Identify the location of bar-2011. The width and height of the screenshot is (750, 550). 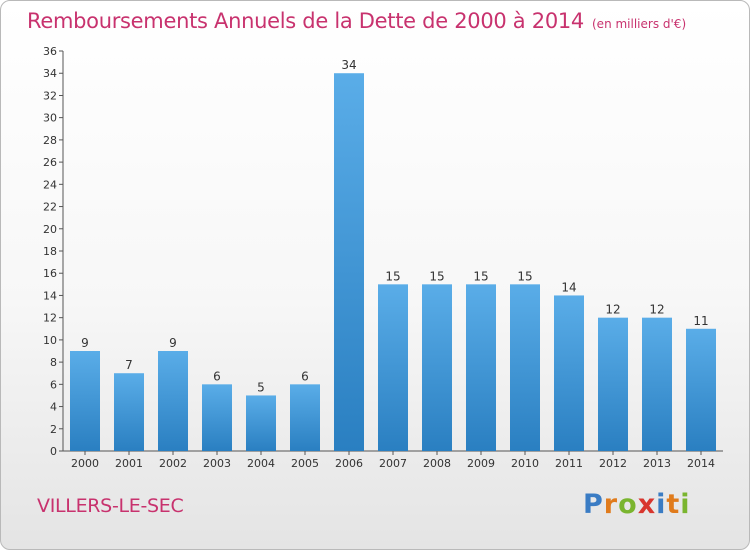
(569, 373).